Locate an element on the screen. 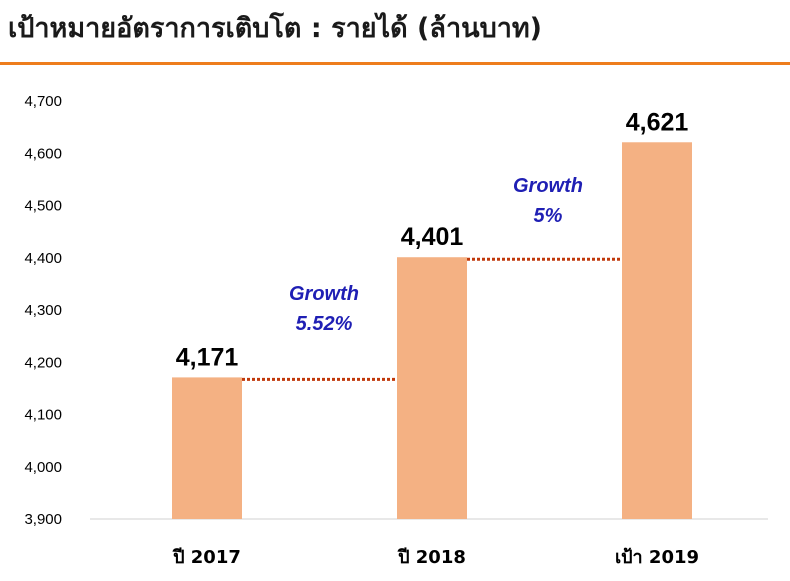  category-label: ปี 2018 is located at coordinates (431, 557).